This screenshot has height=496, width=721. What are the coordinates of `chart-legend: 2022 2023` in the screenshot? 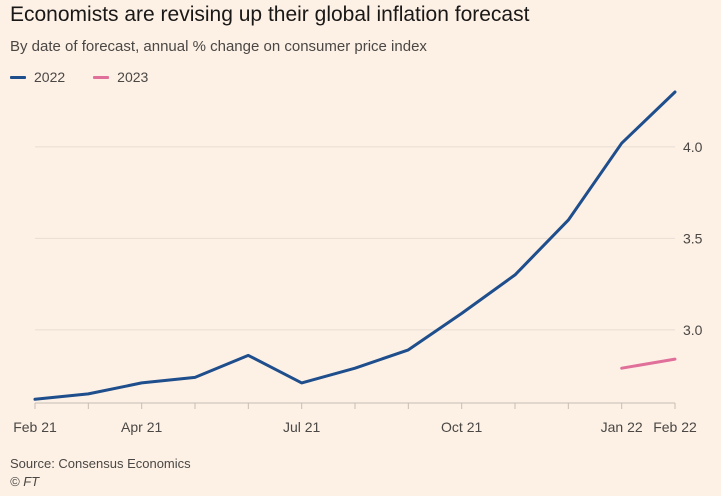 It's located at (93, 77).